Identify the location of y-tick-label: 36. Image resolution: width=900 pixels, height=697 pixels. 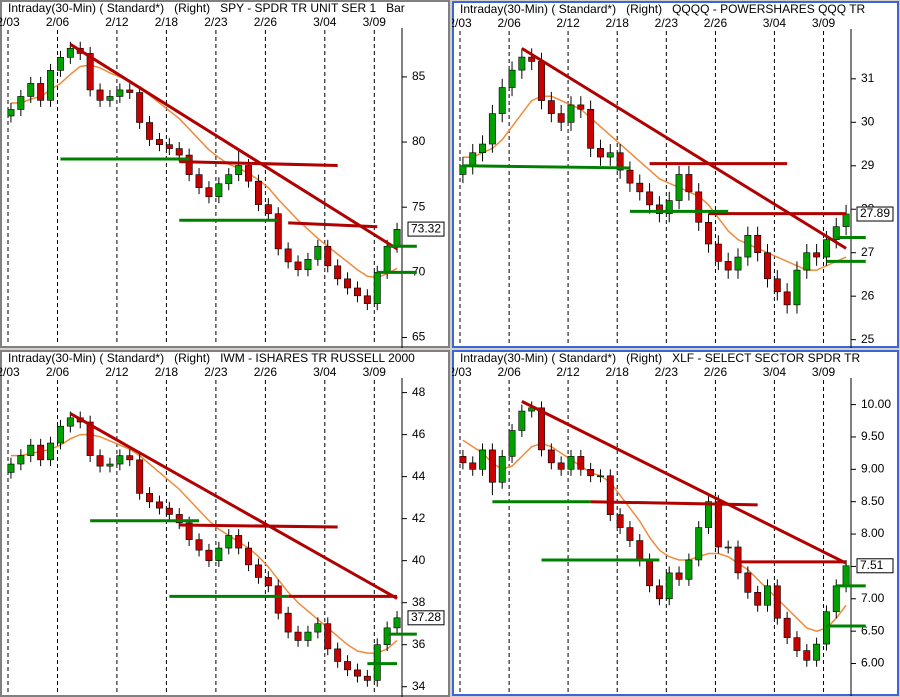
(419, 644).